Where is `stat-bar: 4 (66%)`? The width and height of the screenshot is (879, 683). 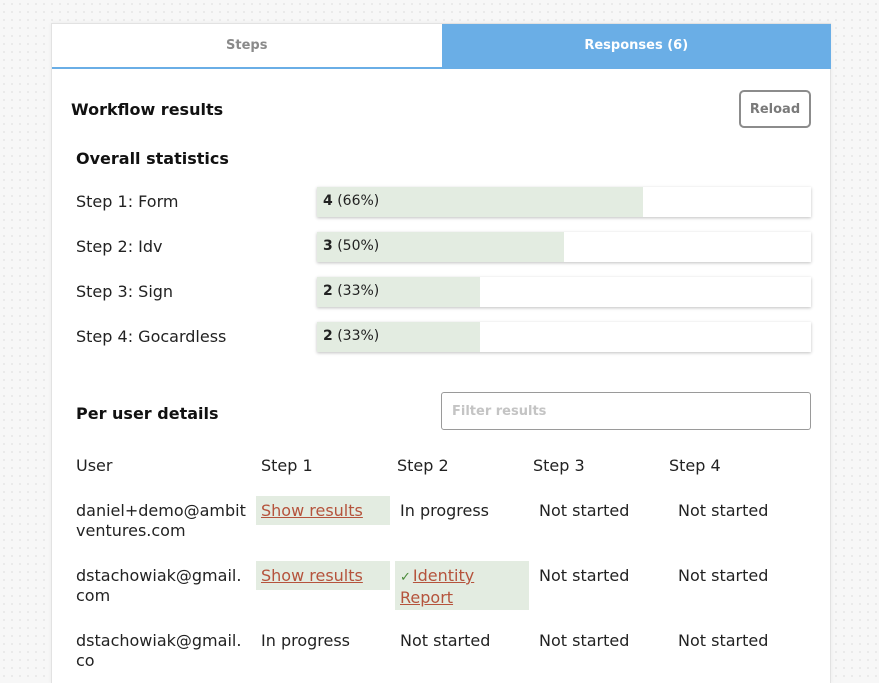 stat-bar: 4 (66%) is located at coordinates (564, 202).